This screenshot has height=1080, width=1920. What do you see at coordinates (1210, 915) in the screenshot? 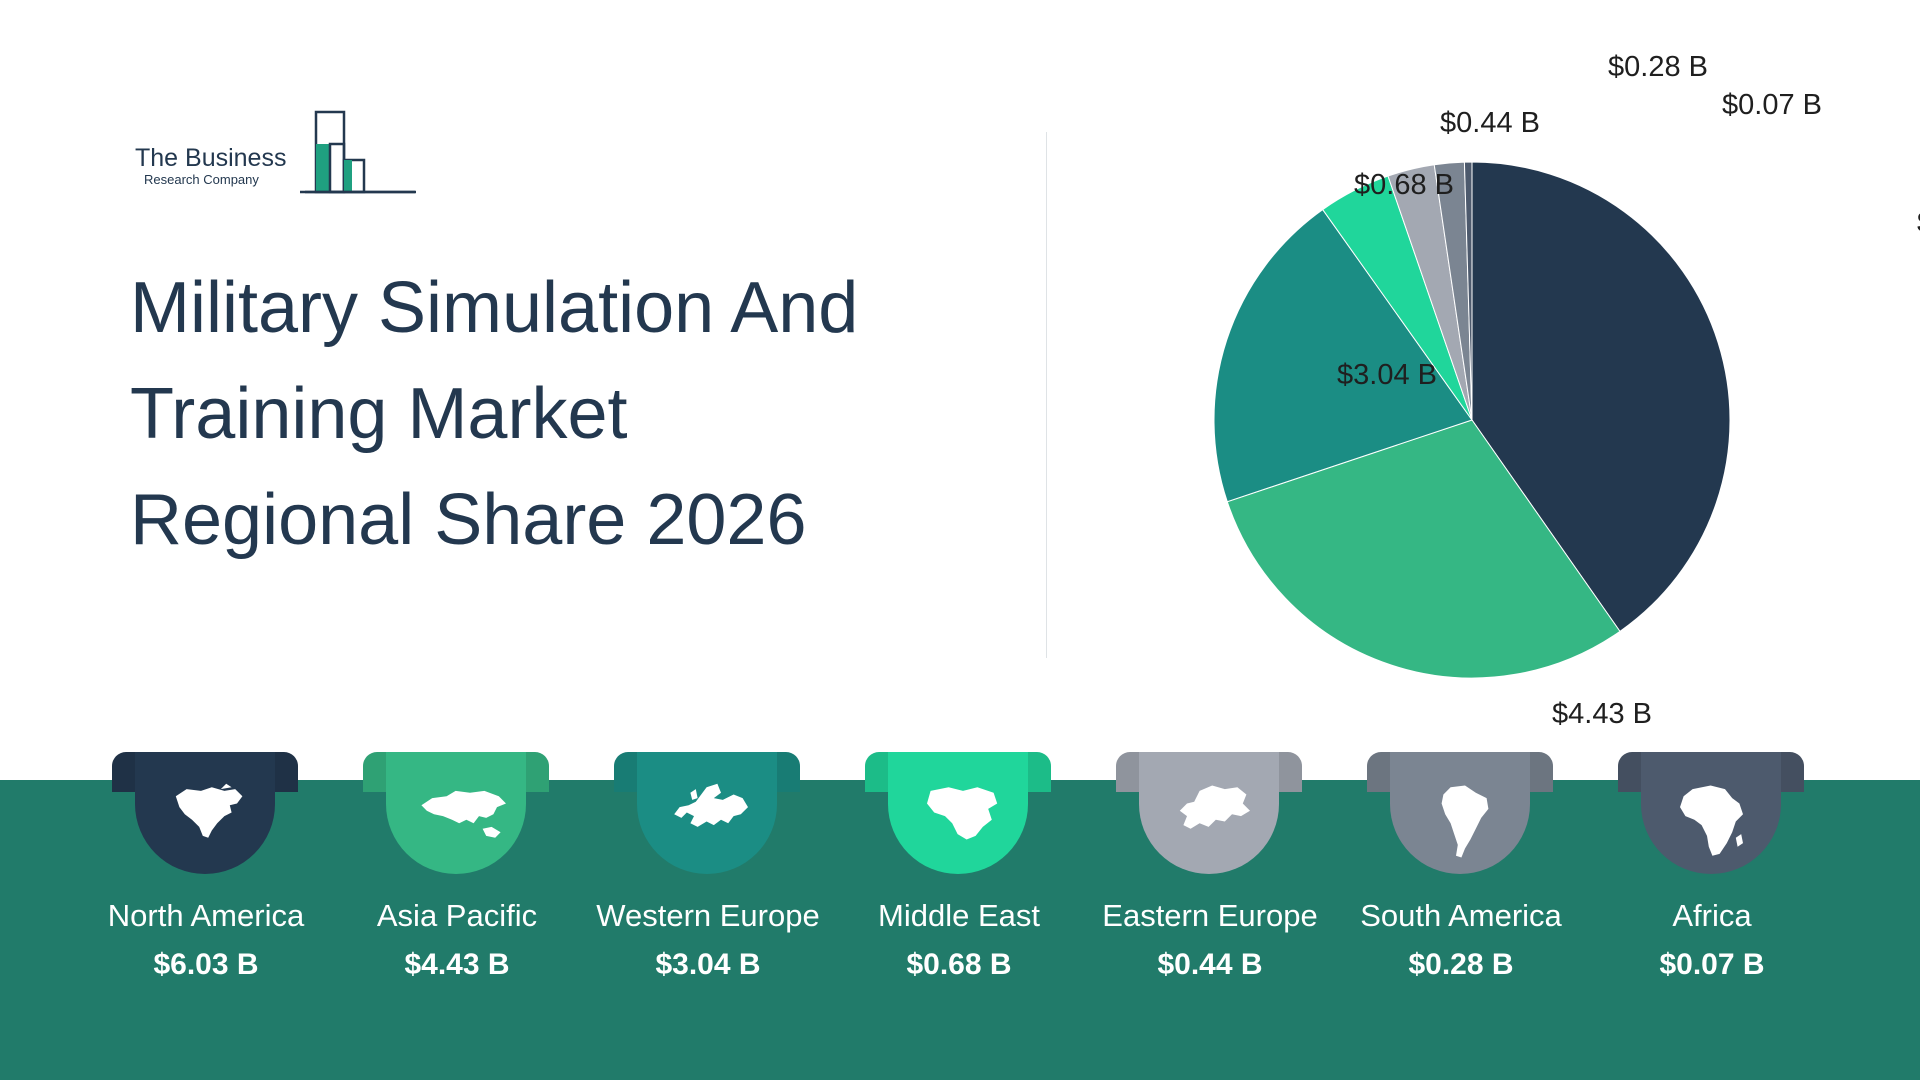
I see `region-name: Eastern Europe` at bounding box center [1210, 915].